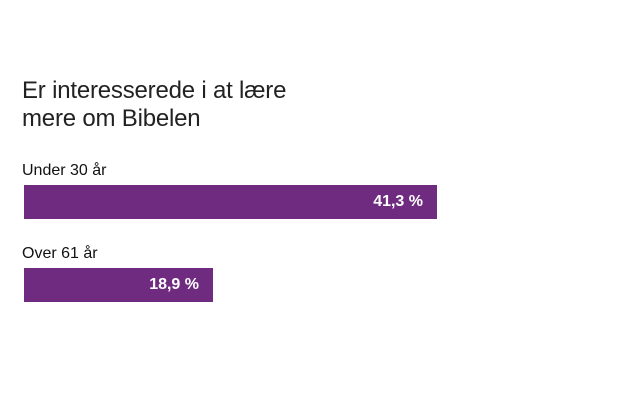 This screenshot has width=630, height=400. What do you see at coordinates (154, 90) in the screenshot?
I see `chart-title-line-1: Er interesserede i at lære` at bounding box center [154, 90].